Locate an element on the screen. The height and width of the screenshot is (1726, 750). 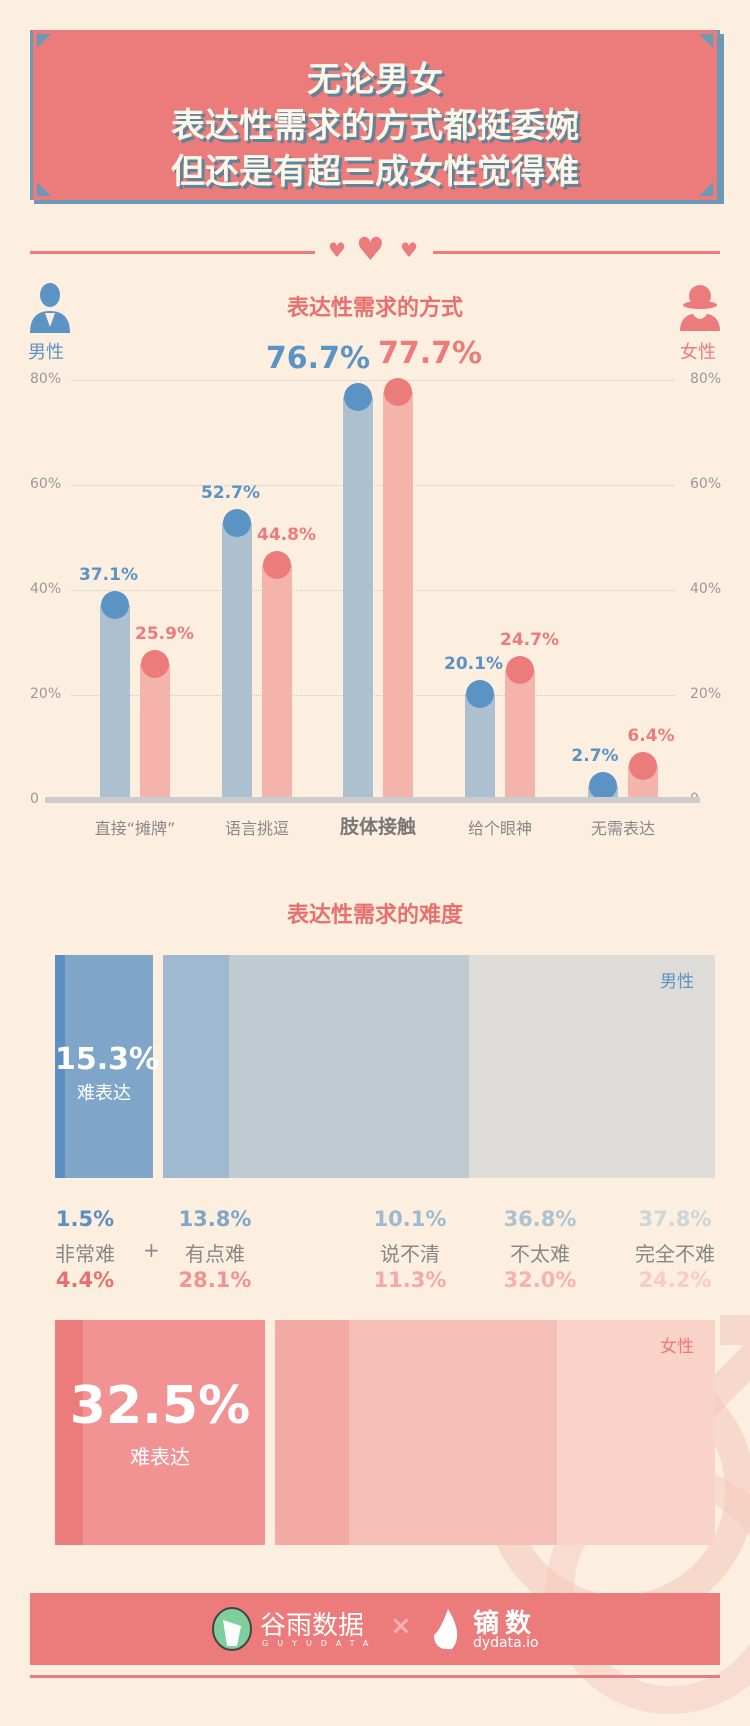
female-pct: 4.4% is located at coordinates (85, 1280).